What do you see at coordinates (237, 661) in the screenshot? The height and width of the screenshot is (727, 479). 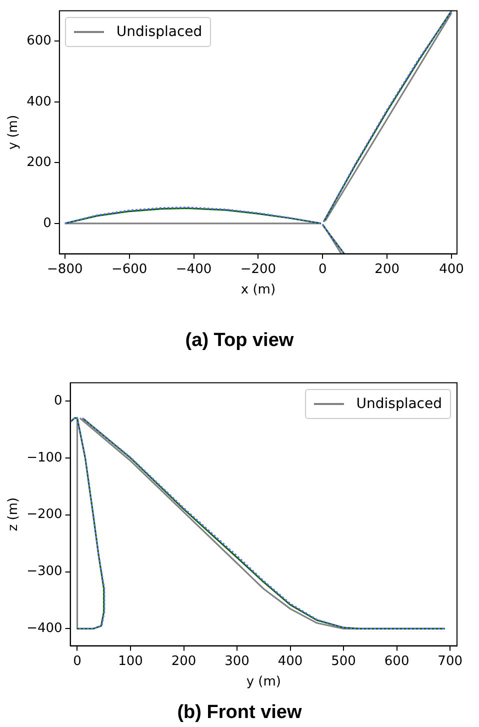 I see `x-tick-label: 300` at bounding box center [237, 661].